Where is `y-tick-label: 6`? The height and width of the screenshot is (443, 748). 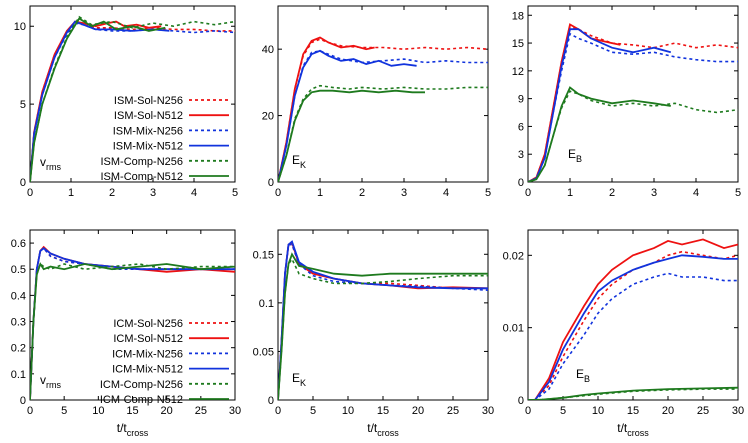
y-tick-label: 6 is located at coordinates (521, 127).